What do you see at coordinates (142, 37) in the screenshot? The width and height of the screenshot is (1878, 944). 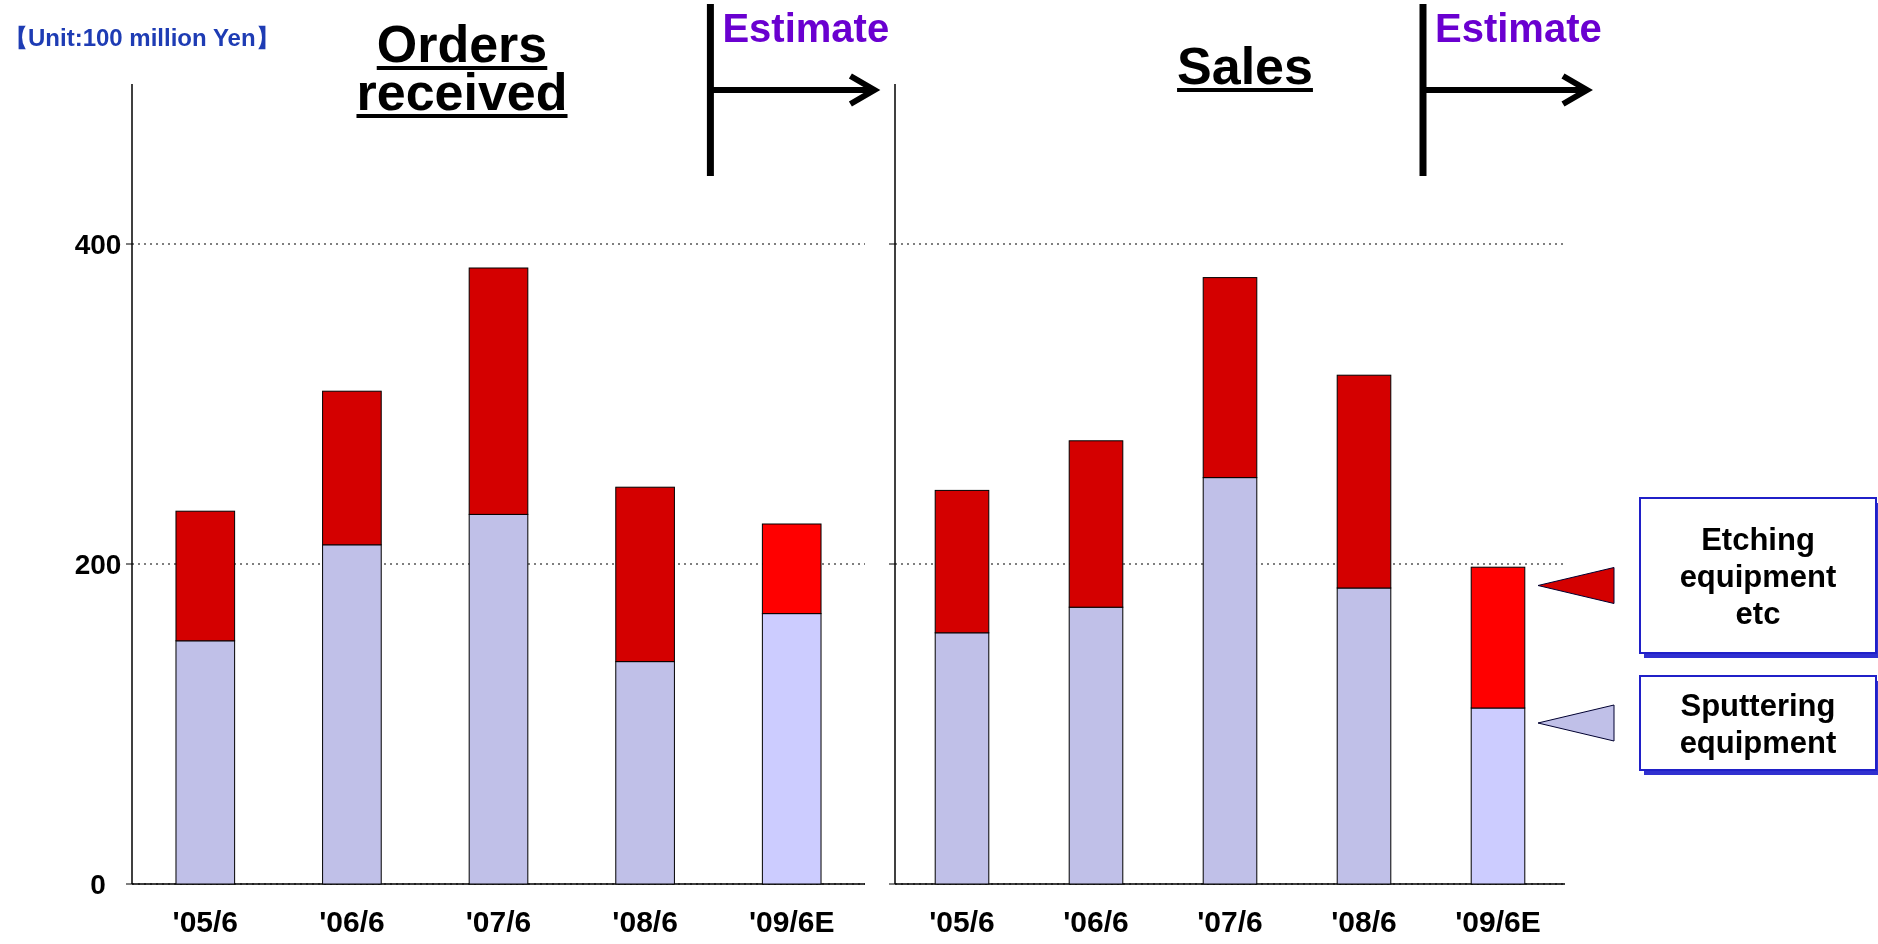 I see `text: 【Unit:100 million Yen】` at bounding box center [142, 37].